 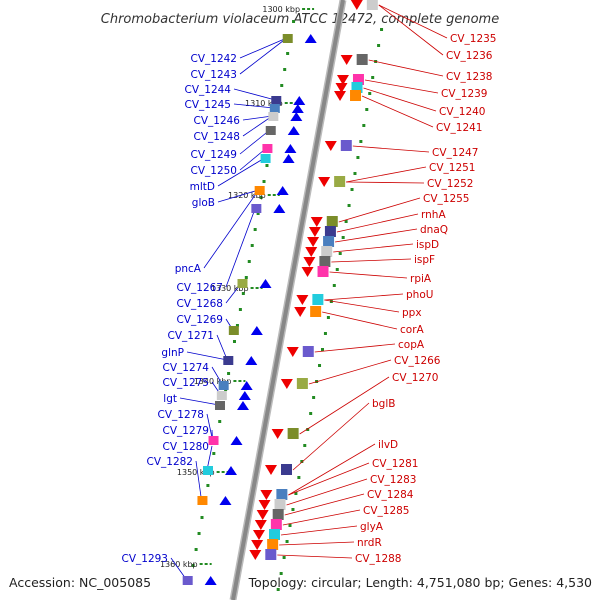 What do you see at coordinates (186, 368) in the screenshot?
I see `gene-label-CV_1274: CV_1274` at bounding box center [186, 368].